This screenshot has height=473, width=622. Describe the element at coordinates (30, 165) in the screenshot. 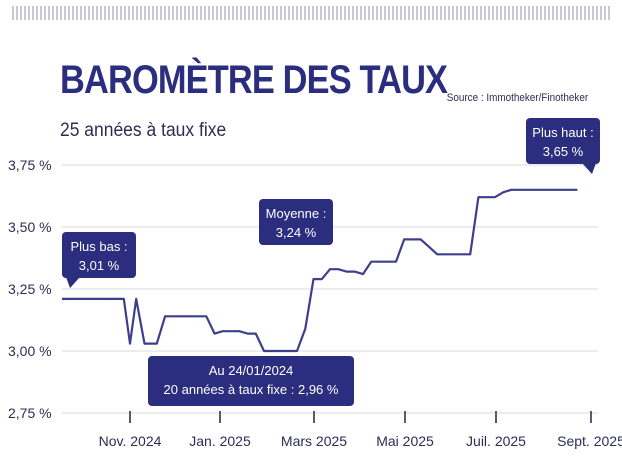

I see `y-tick-label: 3,75 %` at that location.